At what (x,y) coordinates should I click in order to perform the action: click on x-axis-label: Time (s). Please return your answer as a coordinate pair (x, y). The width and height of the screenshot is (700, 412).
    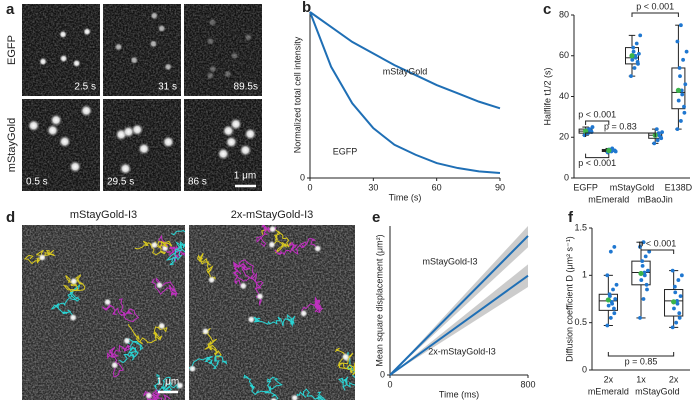
    Looking at the image, I should click on (405, 197).